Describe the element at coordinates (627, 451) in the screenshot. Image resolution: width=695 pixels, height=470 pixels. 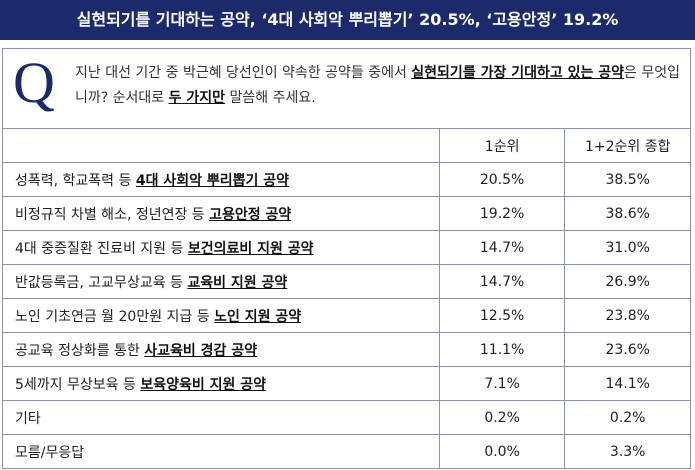
I see `combined-rank: 3.3%` at that location.